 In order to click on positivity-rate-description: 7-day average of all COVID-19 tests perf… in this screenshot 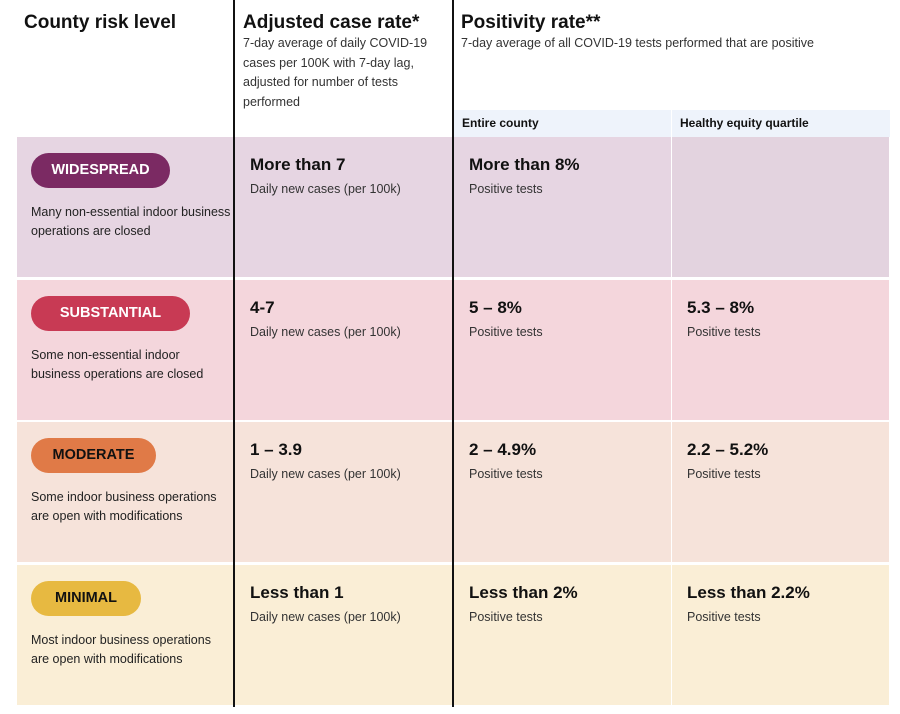, I will do `click(637, 43)`.